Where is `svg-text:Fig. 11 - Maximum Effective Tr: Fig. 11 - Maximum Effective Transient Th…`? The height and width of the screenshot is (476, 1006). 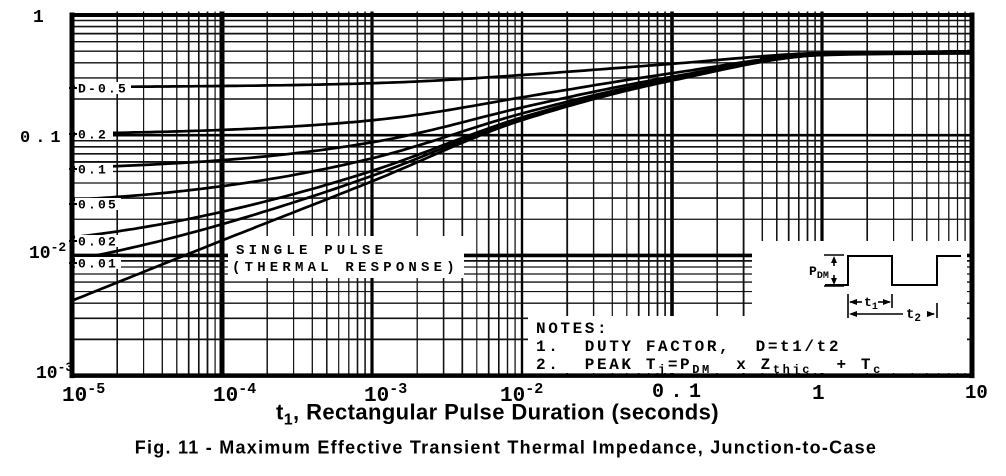
svg-text:Fig. 11 - Maximum Effective Tr: Fig. 11 - Maximum Effective Transient Th… is located at coordinates (506, 448).